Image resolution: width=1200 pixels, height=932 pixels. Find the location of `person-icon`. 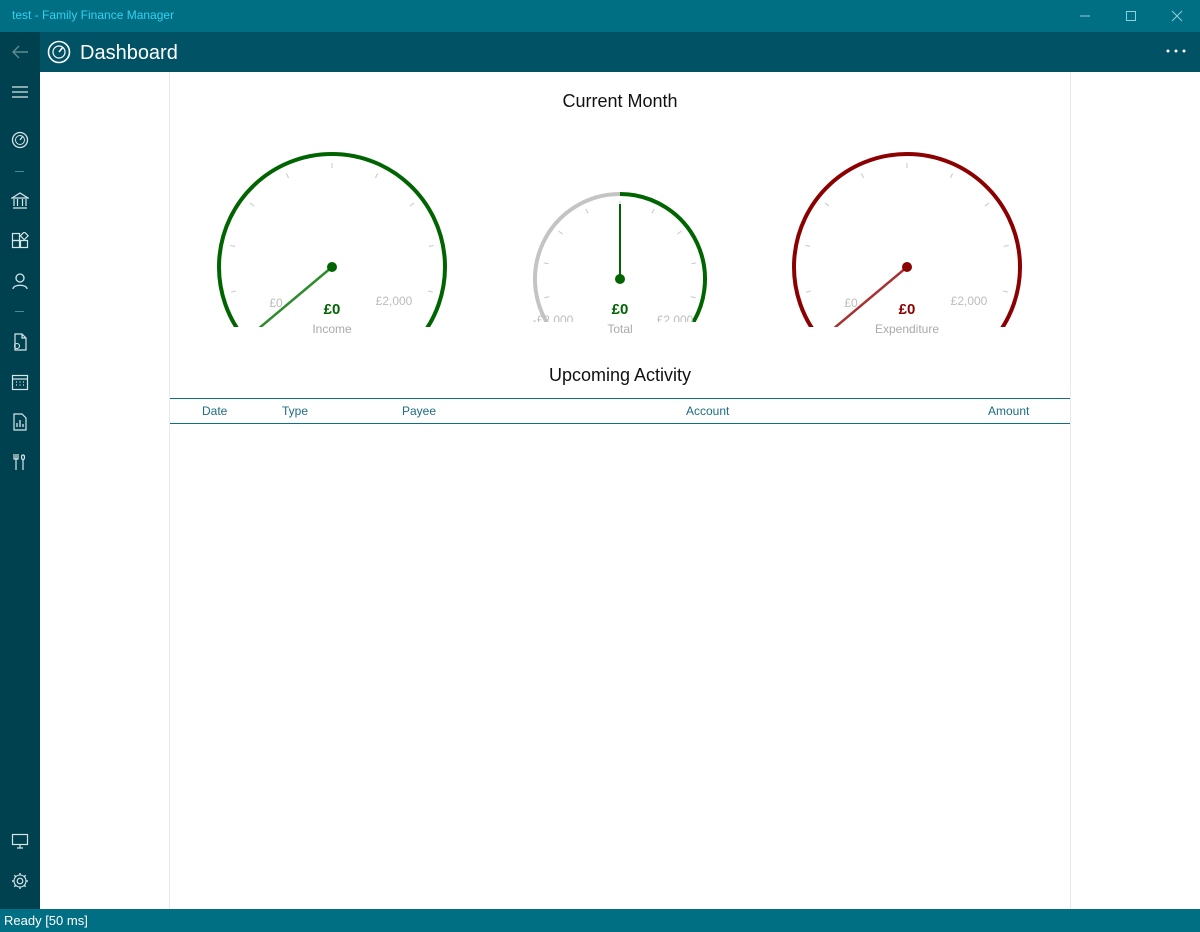

person-icon is located at coordinates (20, 281).